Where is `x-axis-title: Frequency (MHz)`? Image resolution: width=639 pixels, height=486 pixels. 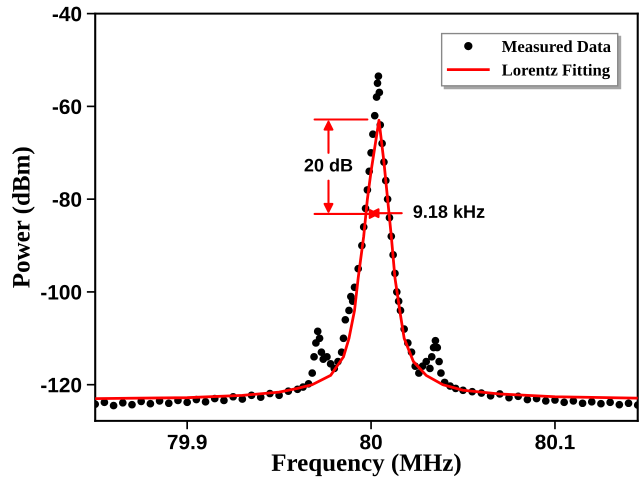 x-axis-title: Frequency (MHz) is located at coordinates (366, 464).